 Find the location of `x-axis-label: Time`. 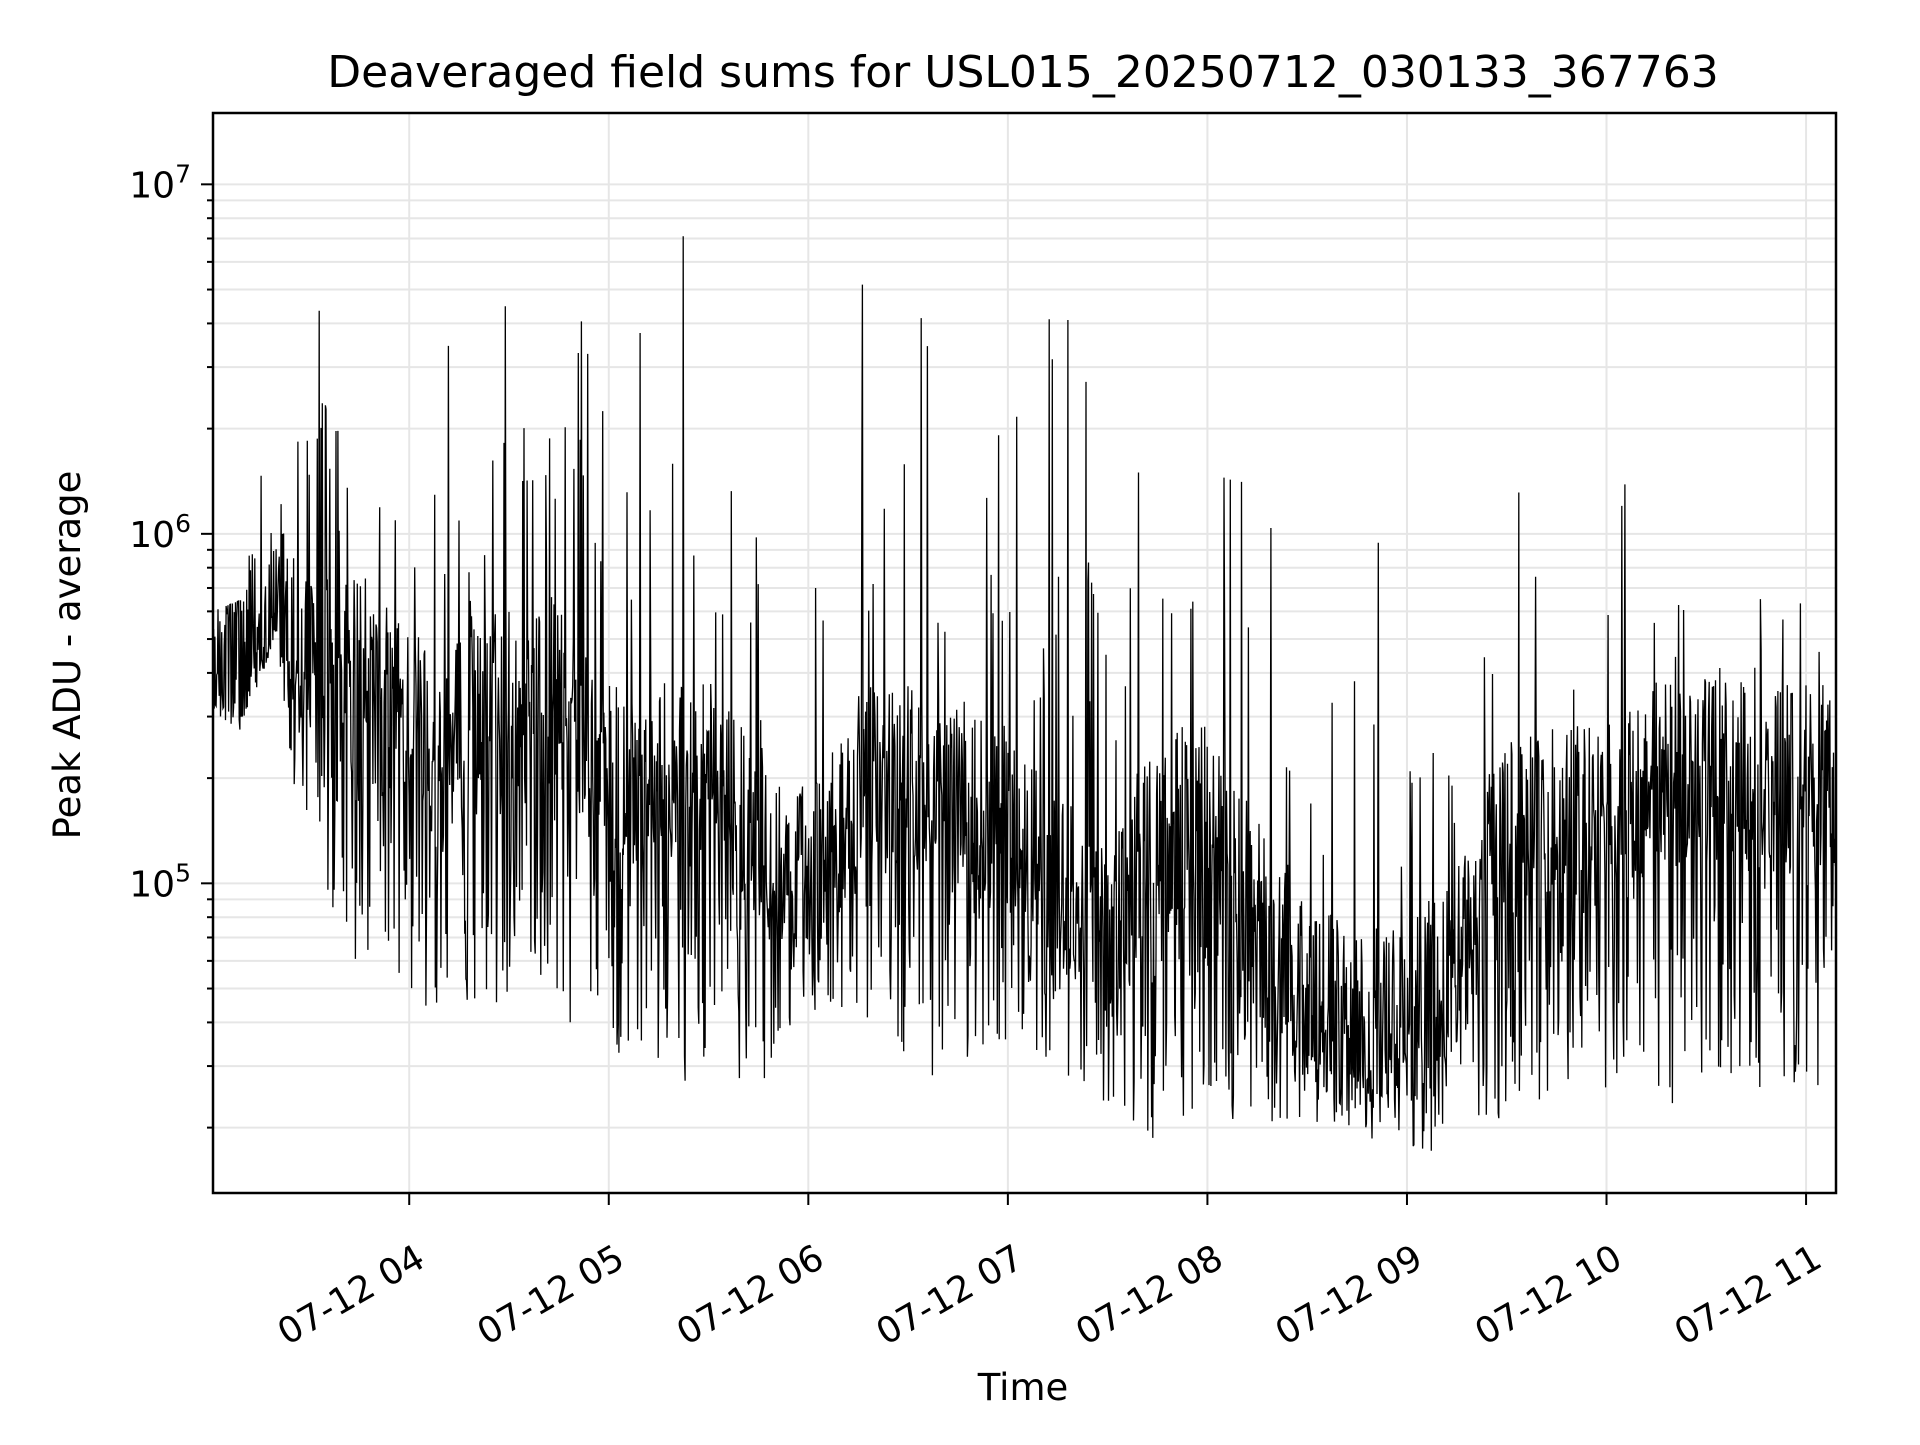

x-axis-label: Time is located at coordinates (1023, 1387).